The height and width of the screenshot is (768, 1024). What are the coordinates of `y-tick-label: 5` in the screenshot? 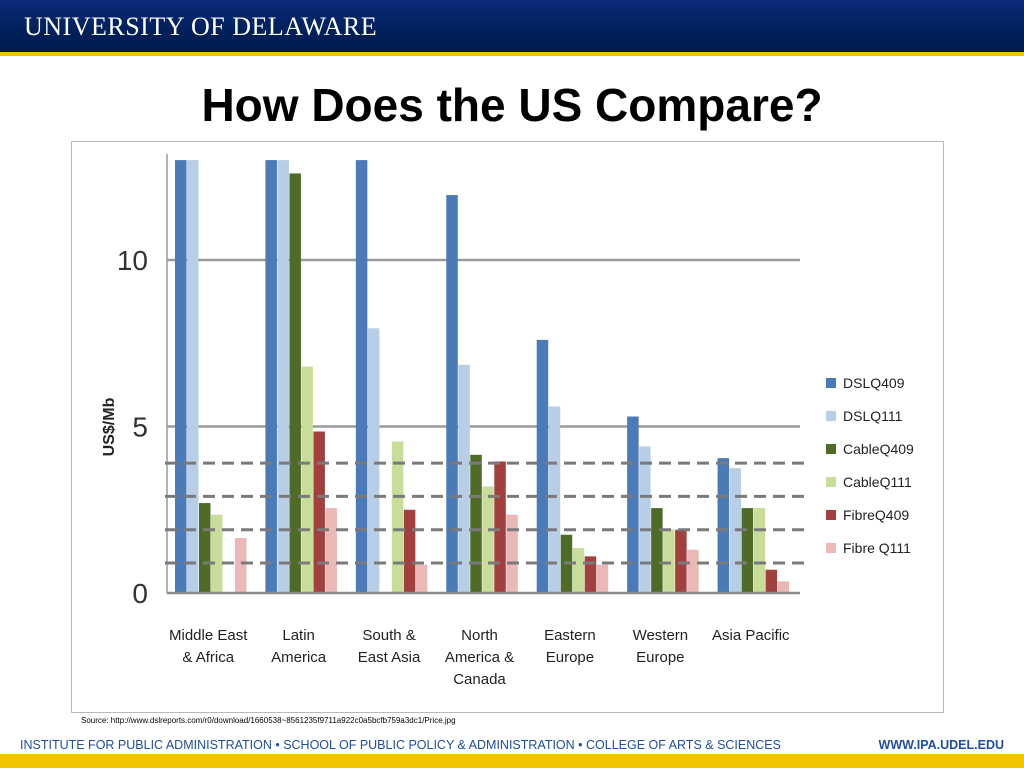 It's located at (140, 427).